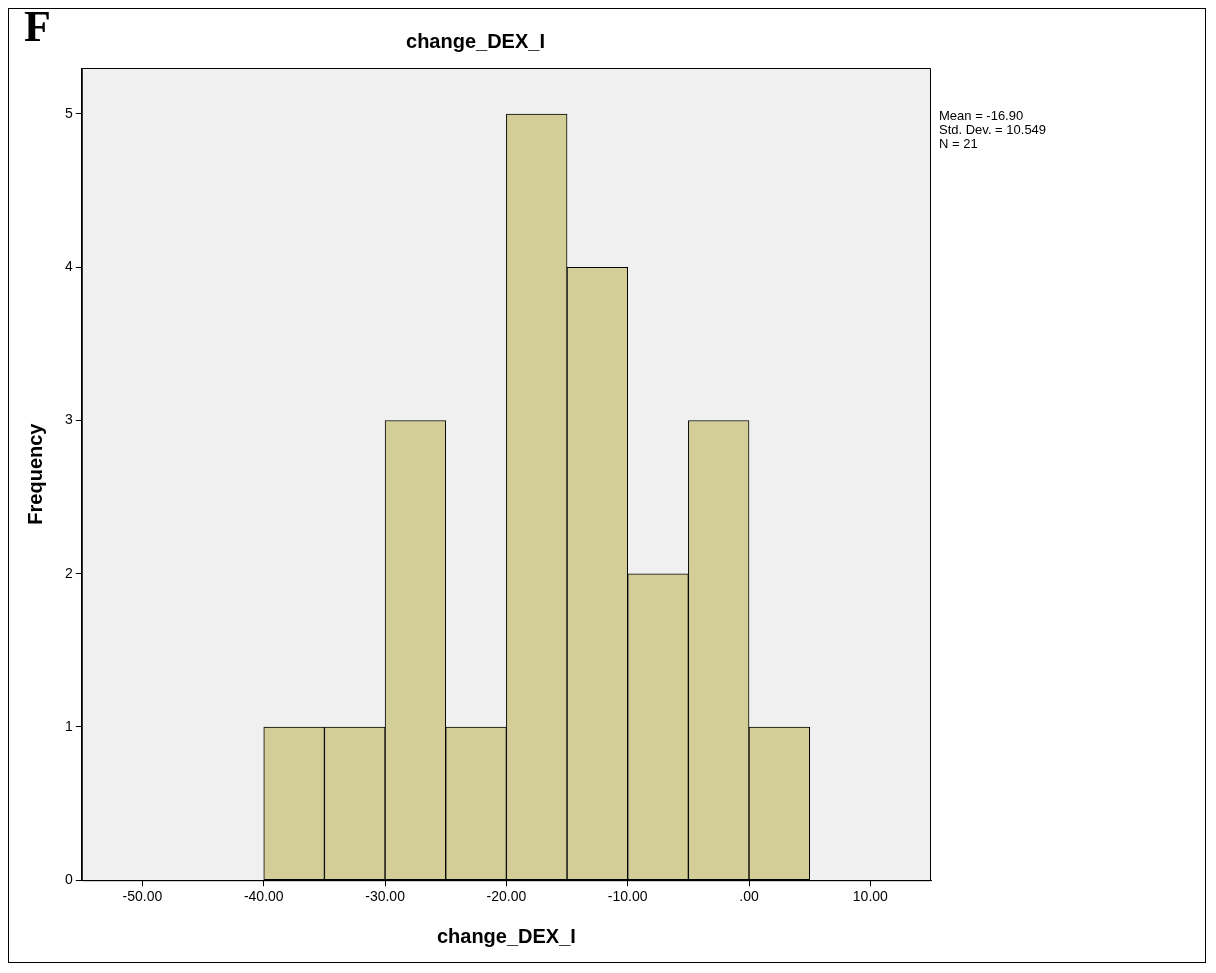  What do you see at coordinates (981, 116) in the screenshot?
I see `text: Mean = -16.90` at bounding box center [981, 116].